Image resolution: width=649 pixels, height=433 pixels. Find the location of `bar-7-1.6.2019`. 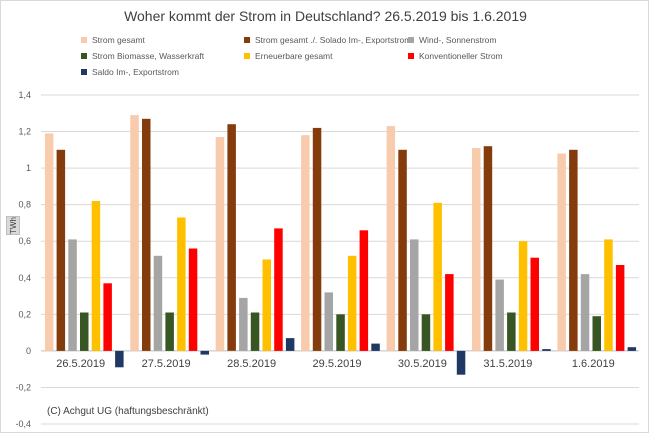

bar-7-1.6.2019 is located at coordinates (632, 349).